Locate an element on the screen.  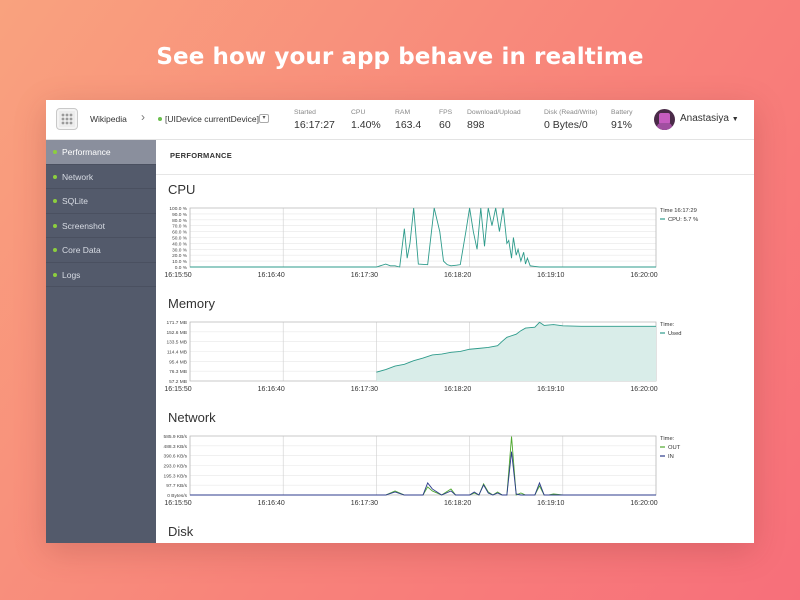
sidebar-item-label: Core Data is located at coordinates (81, 250).